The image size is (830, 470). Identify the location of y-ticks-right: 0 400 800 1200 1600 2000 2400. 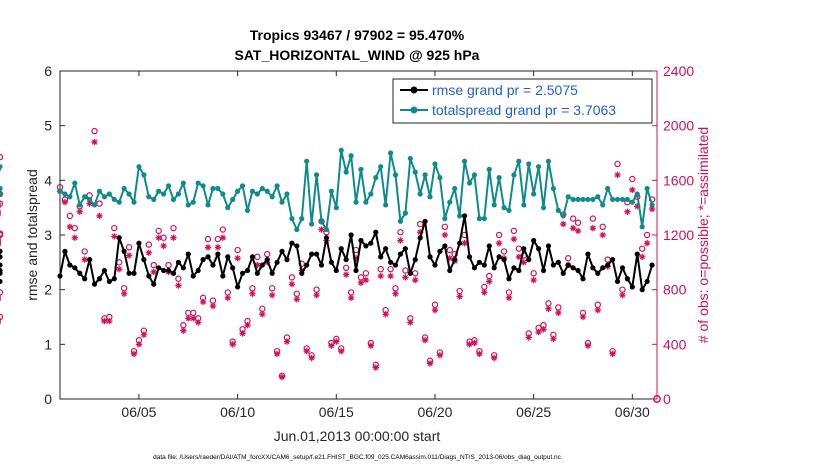
(673, 235).